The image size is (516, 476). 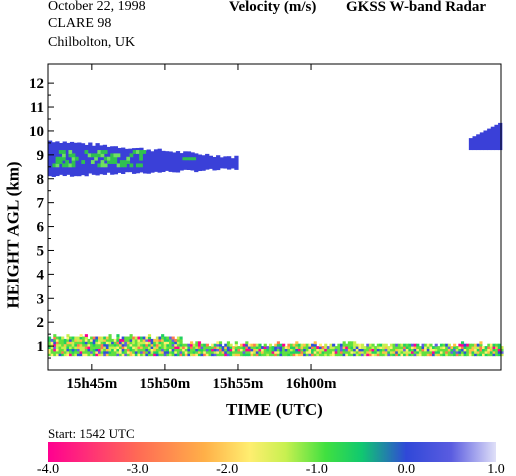 What do you see at coordinates (138, 469) in the screenshot?
I see `colorbar-tick-label: -3.0` at bounding box center [138, 469].